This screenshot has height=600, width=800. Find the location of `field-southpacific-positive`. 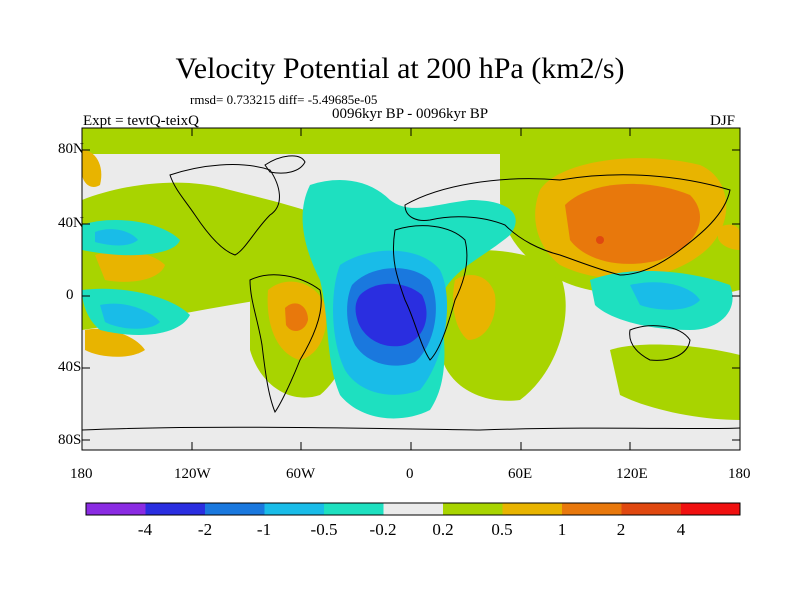

field-southpacific-positive is located at coordinates (675, 382).